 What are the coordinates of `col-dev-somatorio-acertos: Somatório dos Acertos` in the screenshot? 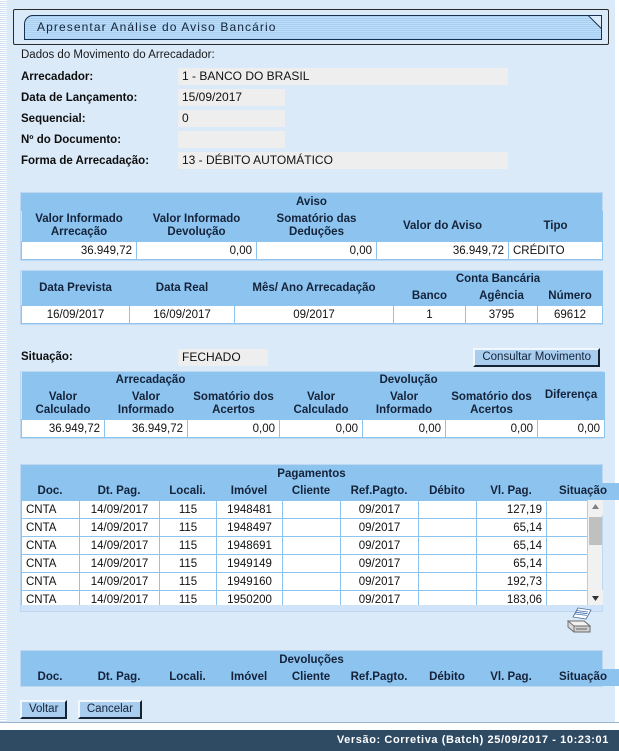 It's located at (491, 404).